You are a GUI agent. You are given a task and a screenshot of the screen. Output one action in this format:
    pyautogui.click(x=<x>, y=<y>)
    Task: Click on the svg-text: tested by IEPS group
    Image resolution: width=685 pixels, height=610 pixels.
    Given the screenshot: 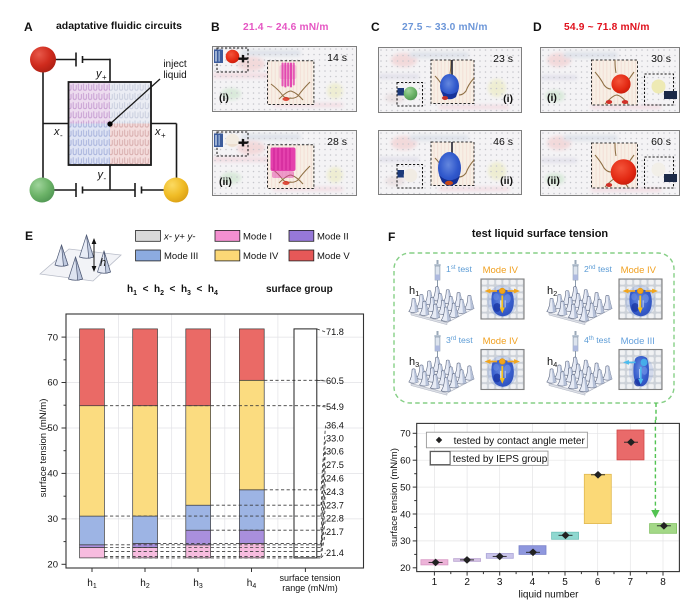 What is the action you would take?
    pyautogui.click(x=500, y=459)
    